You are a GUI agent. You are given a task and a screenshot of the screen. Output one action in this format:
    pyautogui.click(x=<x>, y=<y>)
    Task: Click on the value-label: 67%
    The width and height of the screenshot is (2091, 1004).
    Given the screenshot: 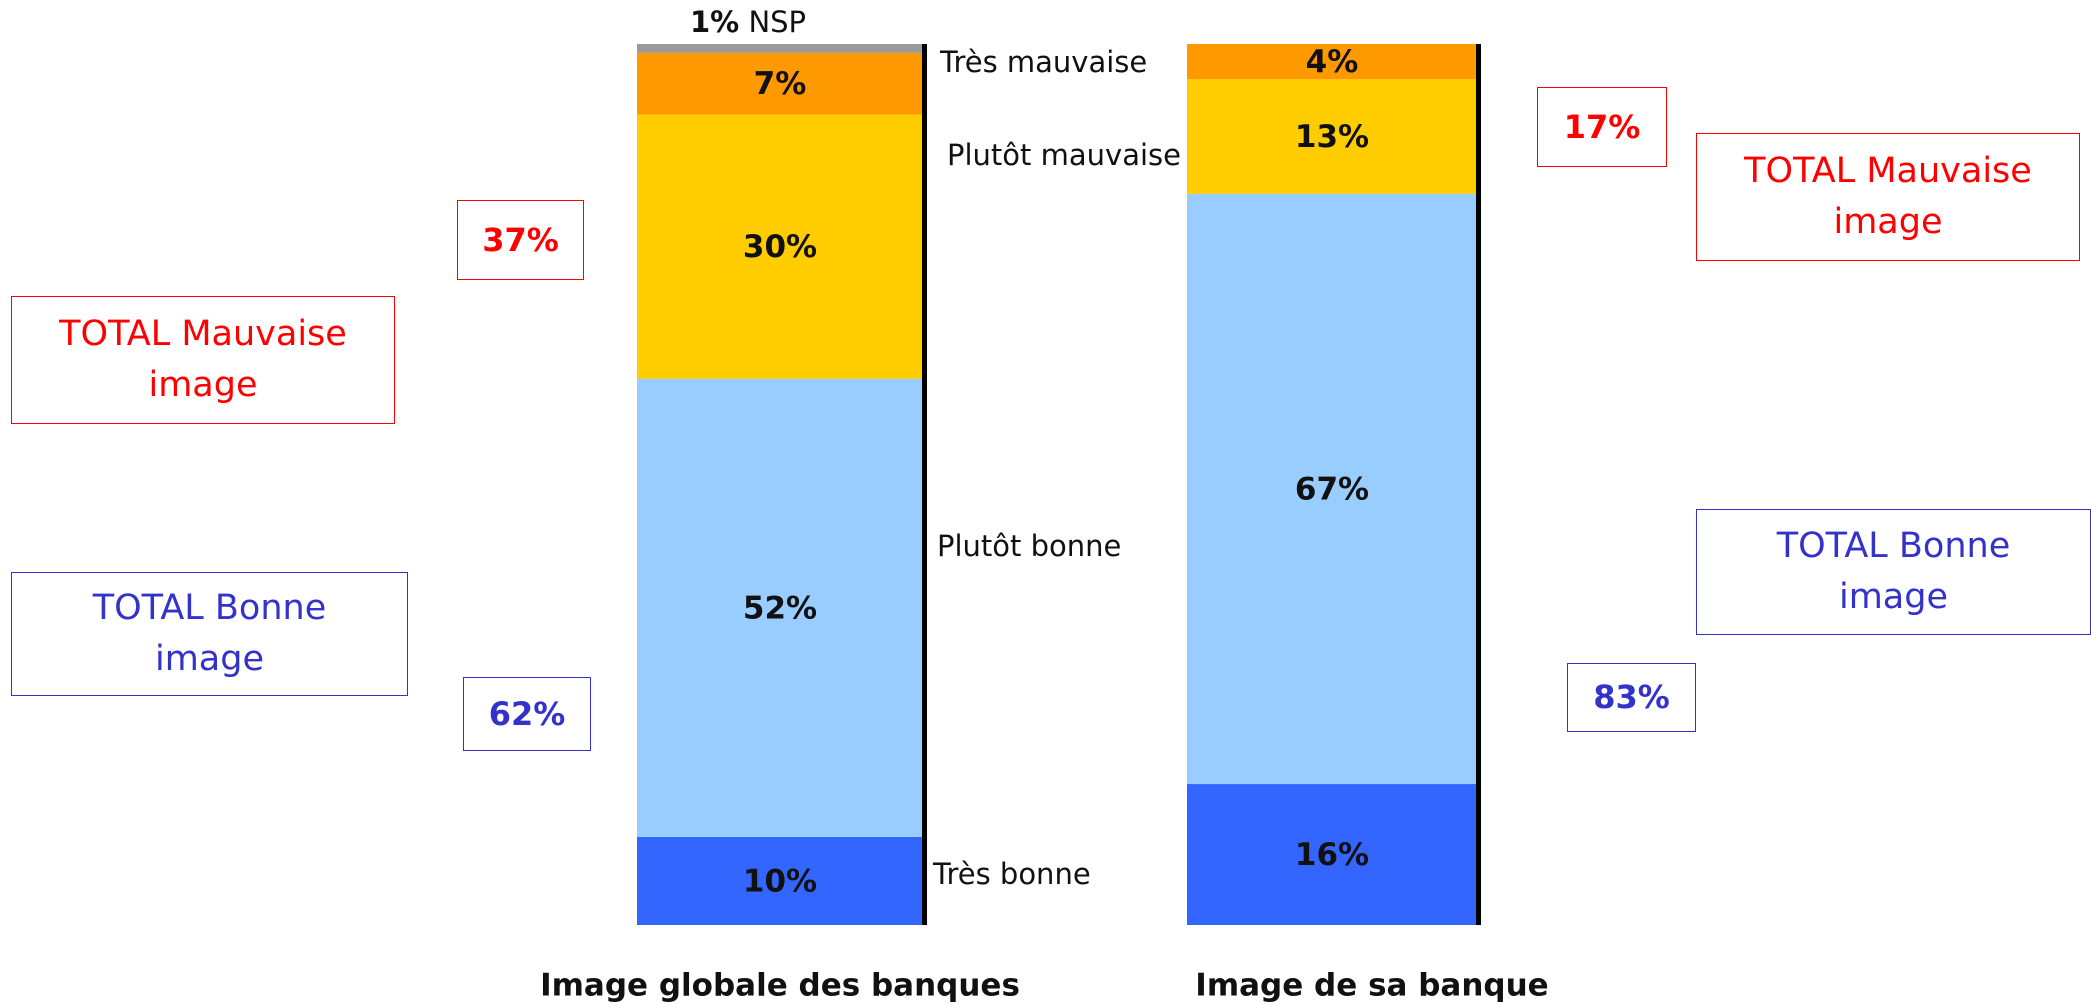 What is the action you would take?
    pyautogui.click(x=1332, y=489)
    